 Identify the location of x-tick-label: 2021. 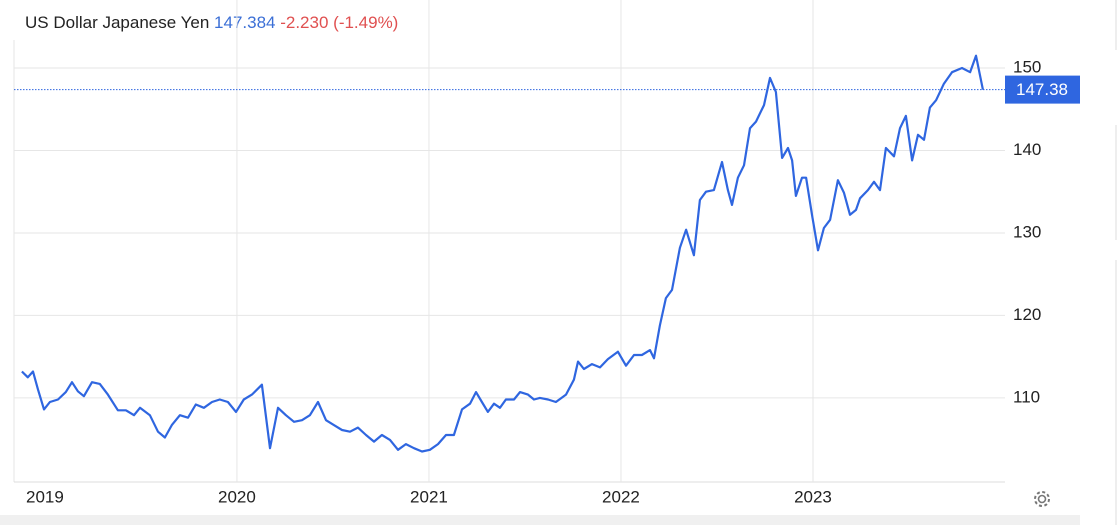
(429, 496).